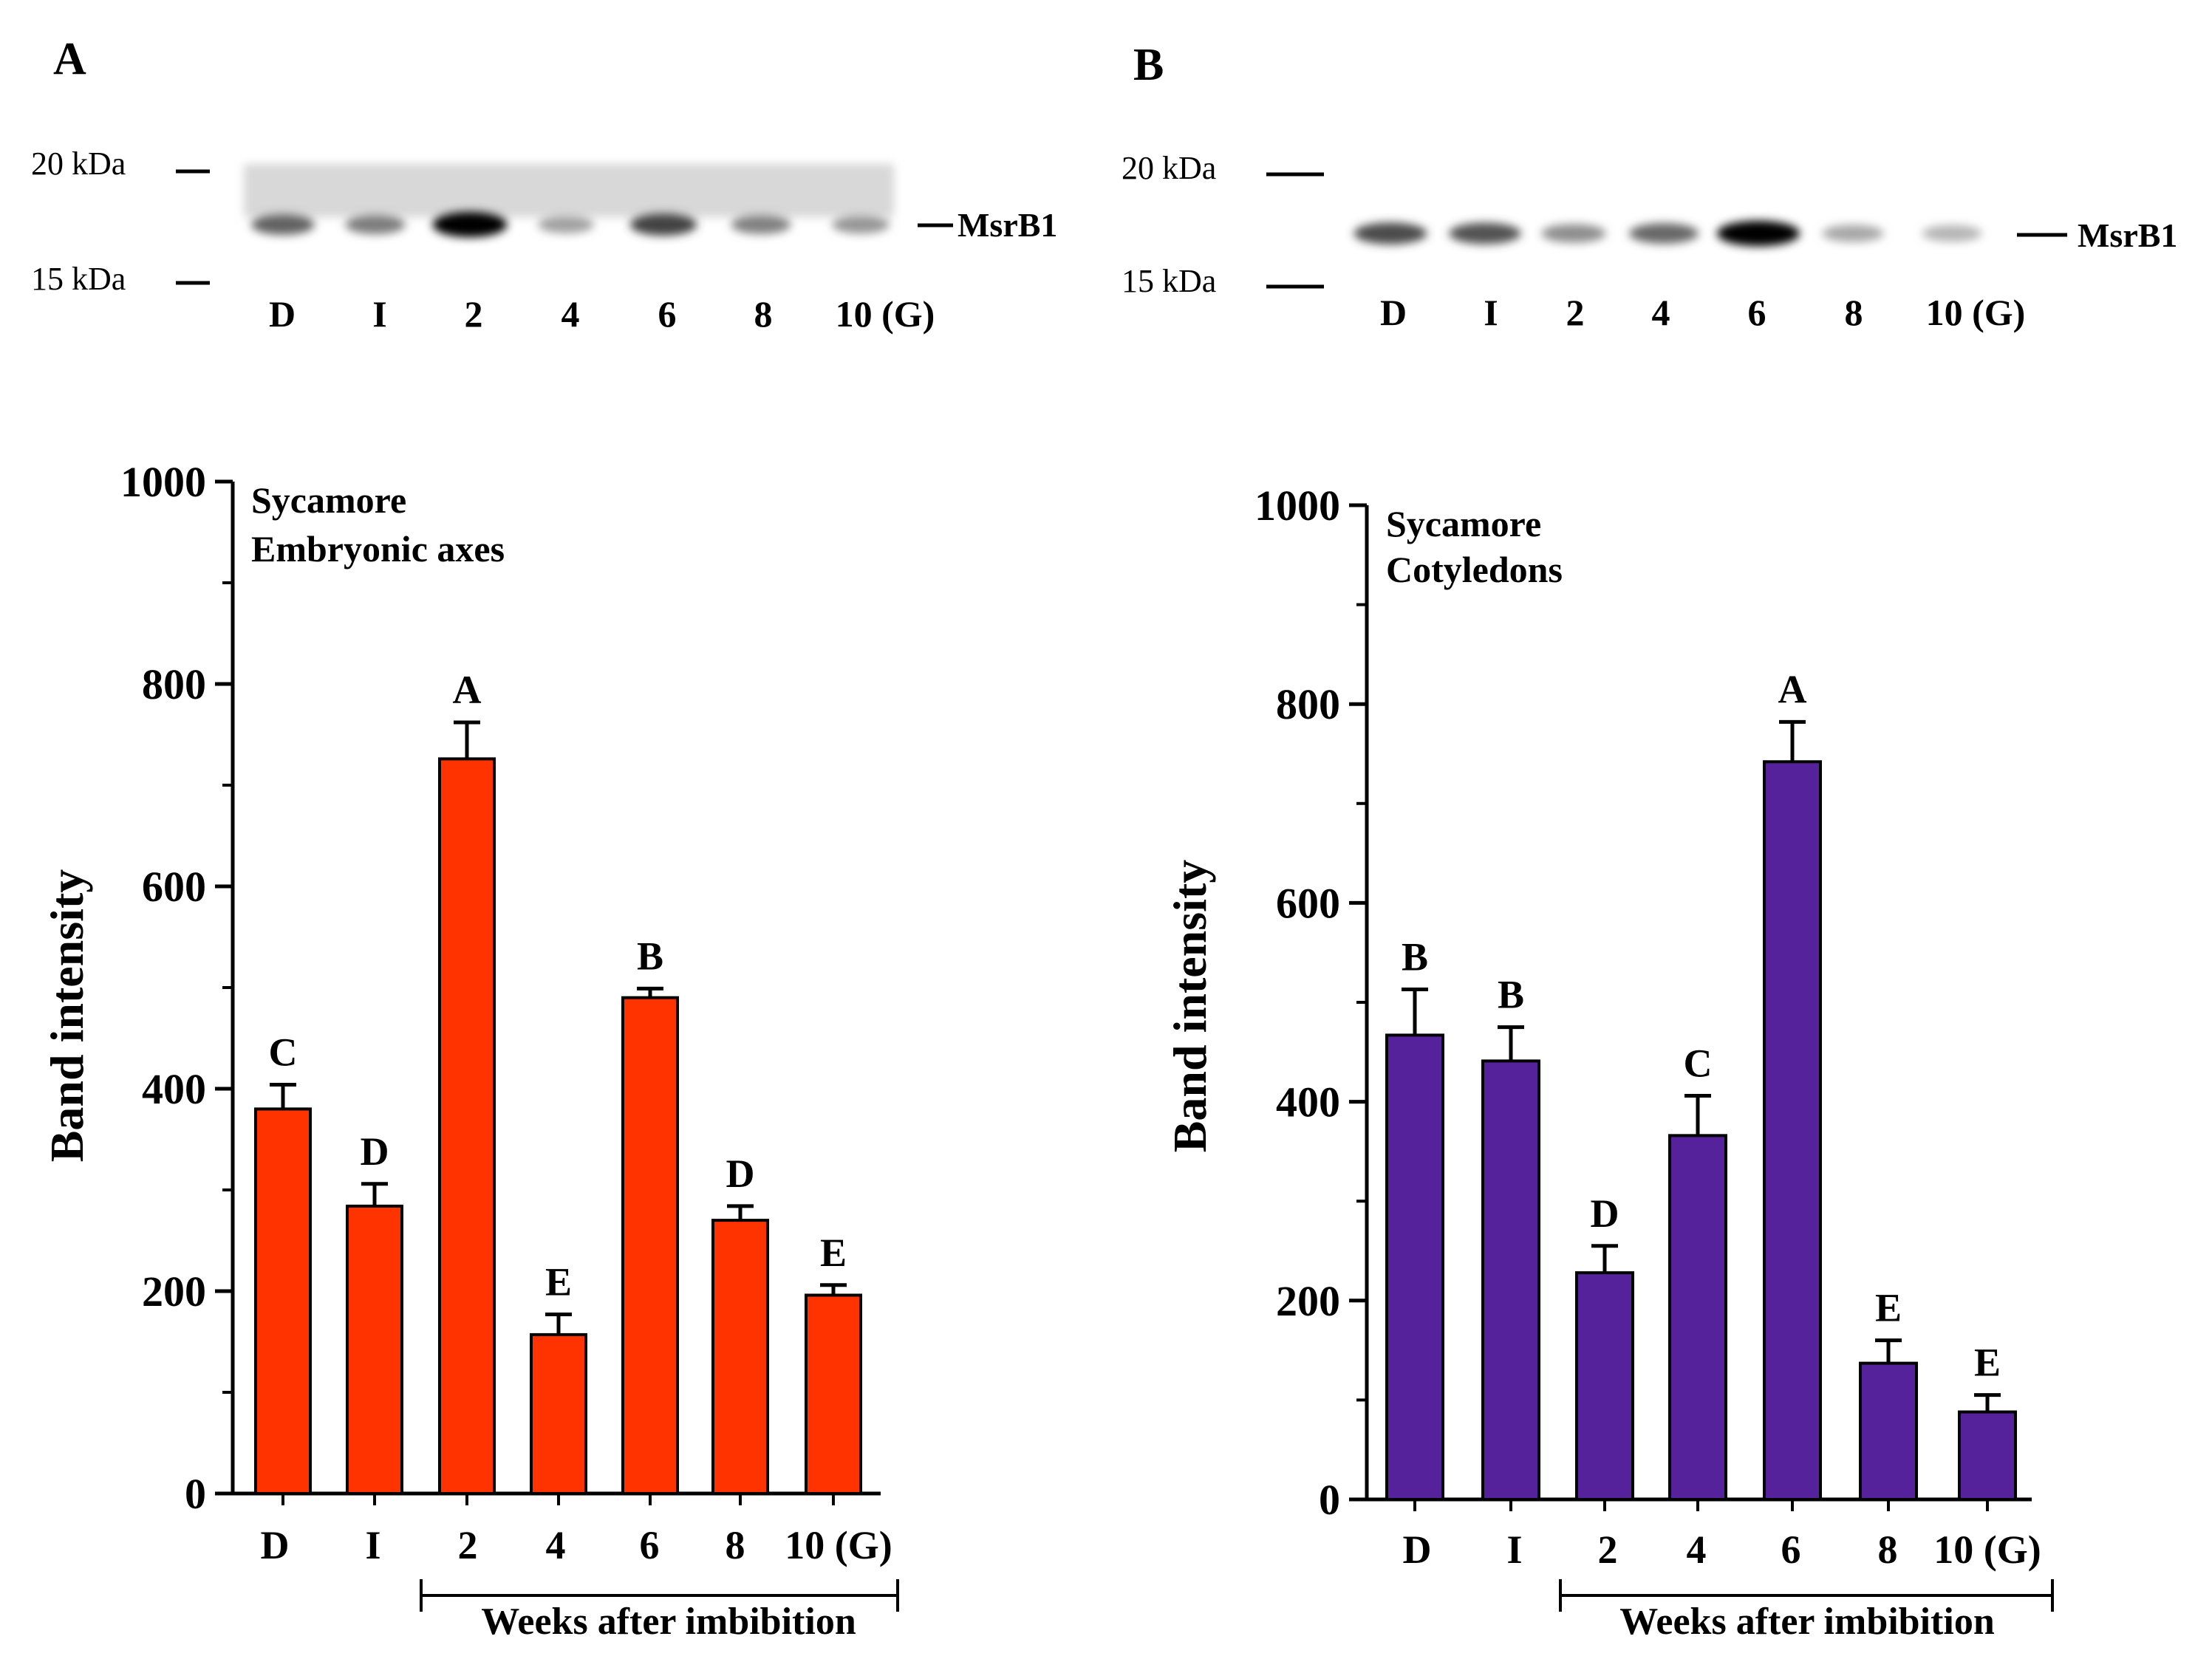  What do you see at coordinates (1722, 1550) in the screenshot?
I see `panel-b-x-tick-labels: D I 2 4 6 8 10 (G)` at bounding box center [1722, 1550].